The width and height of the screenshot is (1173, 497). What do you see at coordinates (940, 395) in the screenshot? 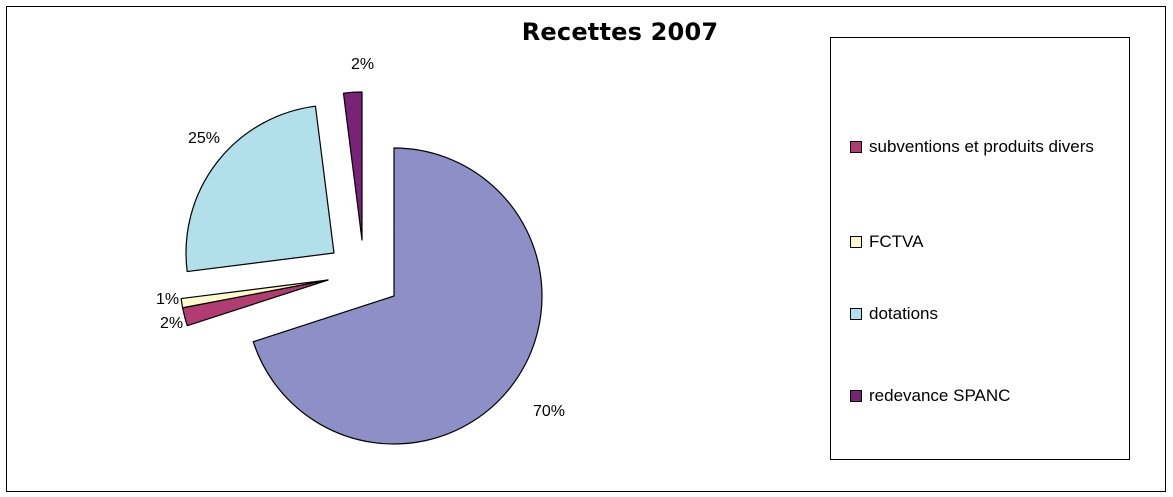
I see `legend-label: redevance SPANC` at bounding box center [940, 395].